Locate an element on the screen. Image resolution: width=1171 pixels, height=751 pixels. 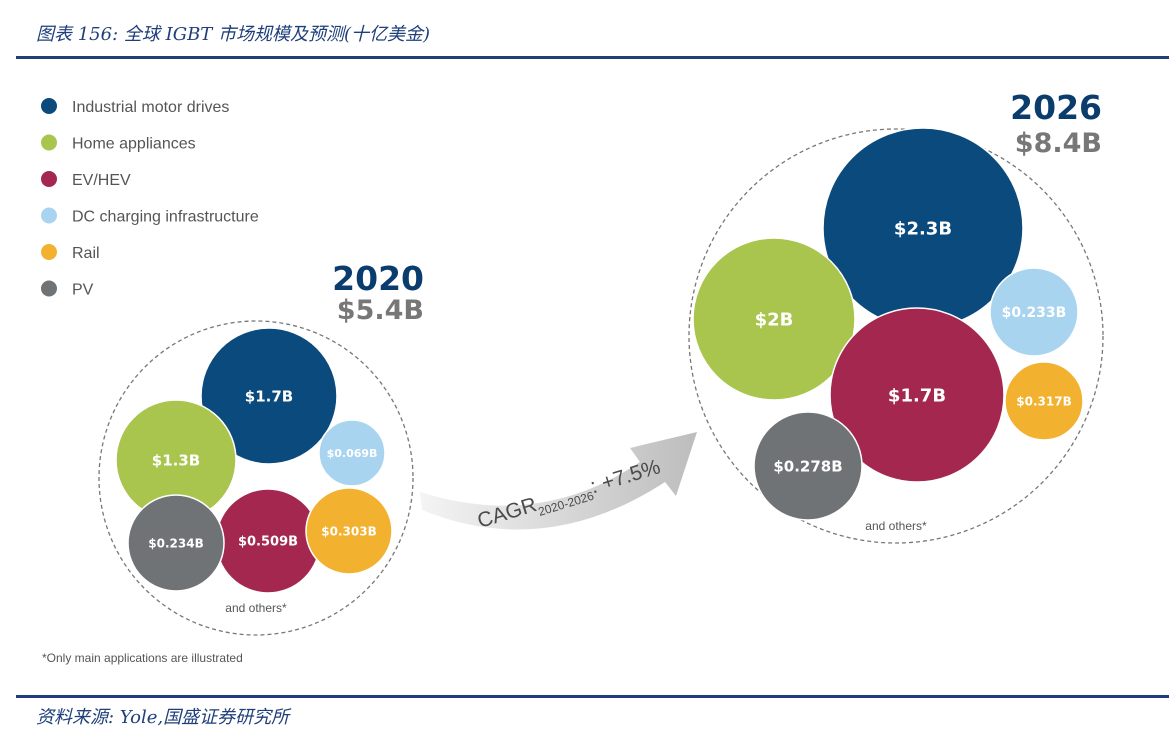
total-label: $5.4B is located at coordinates (380, 310).